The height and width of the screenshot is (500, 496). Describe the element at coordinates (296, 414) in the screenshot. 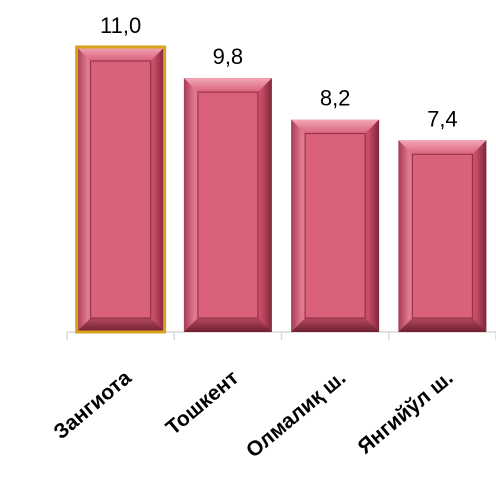

I see `x-tick-label: Олмалиқ ш.` at that location.